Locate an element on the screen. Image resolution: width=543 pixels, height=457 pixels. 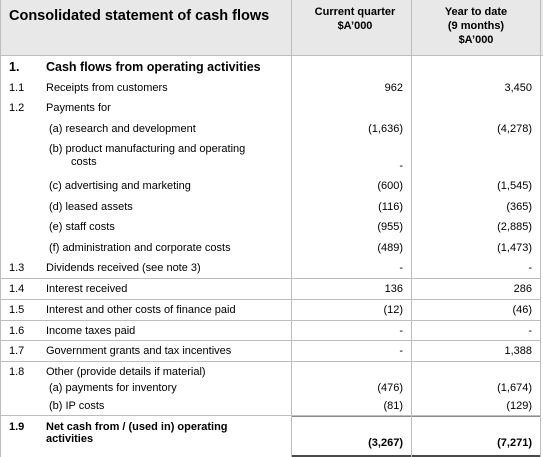
current-quarter-value: (955) is located at coordinates (390, 227).